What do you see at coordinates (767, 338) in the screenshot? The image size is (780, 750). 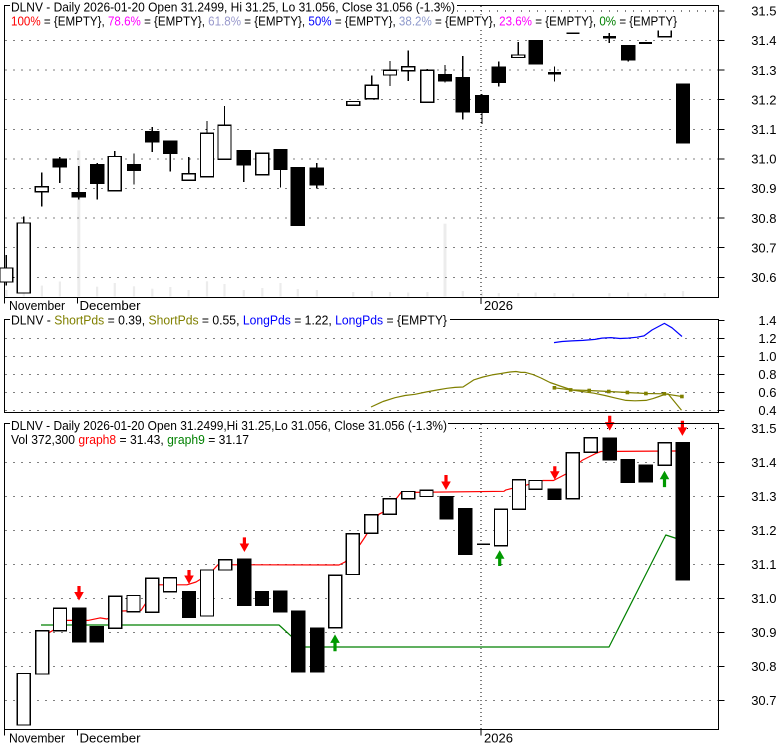 I see `svg-text: 1.2` at bounding box center [767, 338].